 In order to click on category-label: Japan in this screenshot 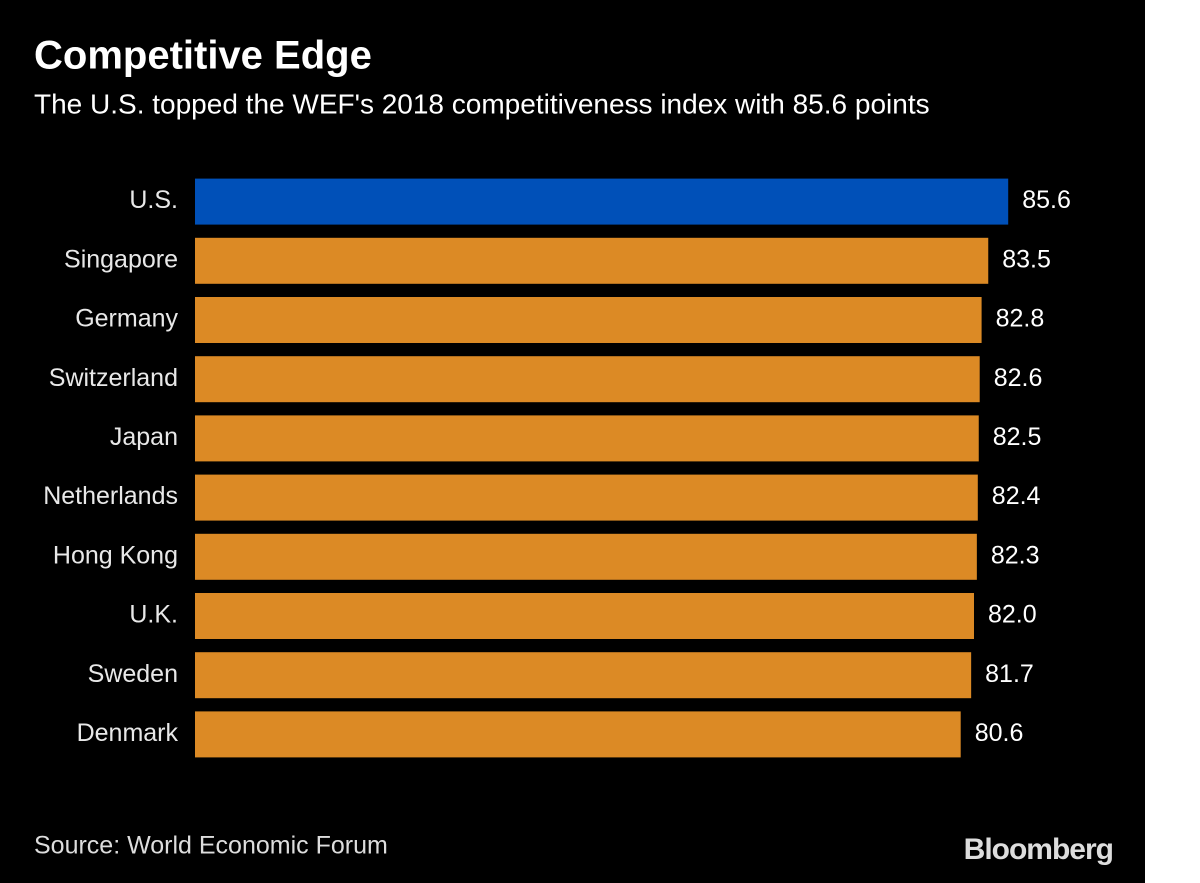, I will do `click(144, 437)`.